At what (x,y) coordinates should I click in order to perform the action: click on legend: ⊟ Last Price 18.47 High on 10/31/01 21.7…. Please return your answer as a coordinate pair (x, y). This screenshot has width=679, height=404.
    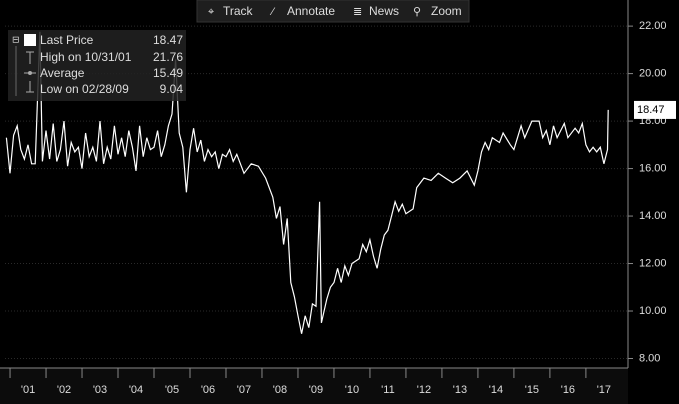
    Looking at the image, I should click on (97, 65).